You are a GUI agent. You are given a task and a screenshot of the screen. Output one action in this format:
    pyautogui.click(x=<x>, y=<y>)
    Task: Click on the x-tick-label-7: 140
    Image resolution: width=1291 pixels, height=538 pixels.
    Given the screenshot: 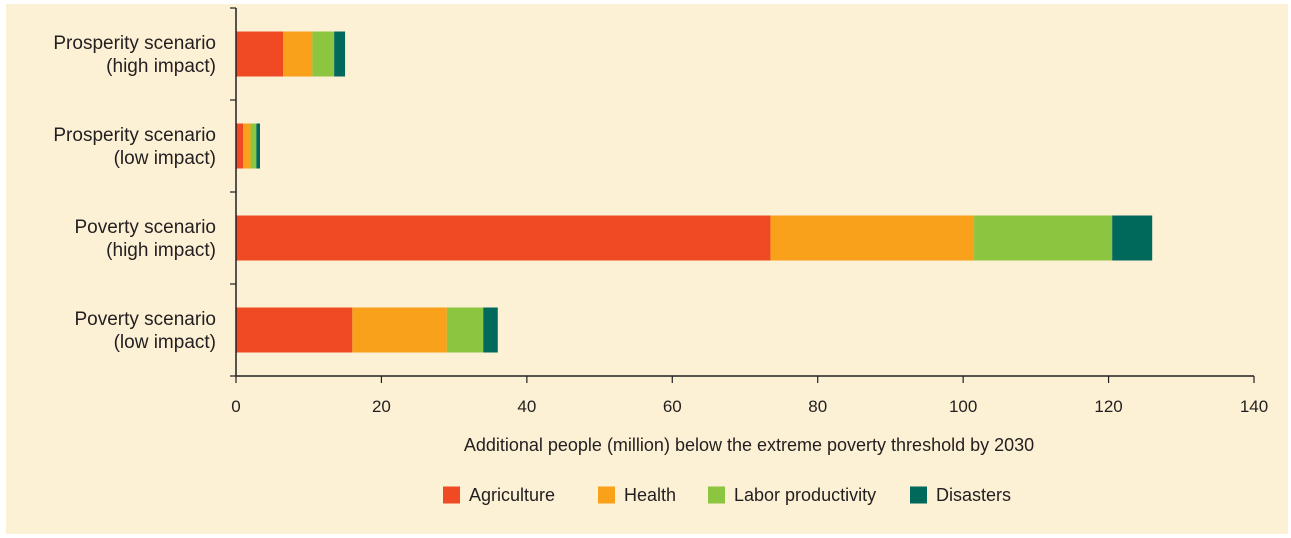 What is the action you would take?
    pyautogui.click(x=1254, y=406)
    